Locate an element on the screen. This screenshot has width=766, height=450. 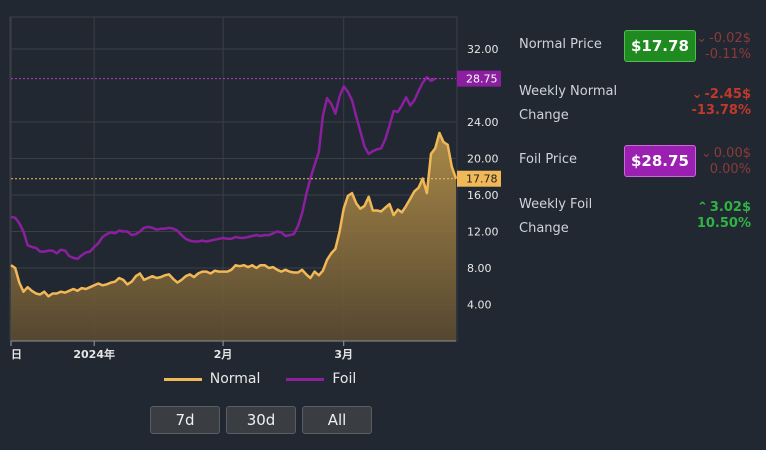
legend-label-normal: Normal is located at coordinates (235, 379).